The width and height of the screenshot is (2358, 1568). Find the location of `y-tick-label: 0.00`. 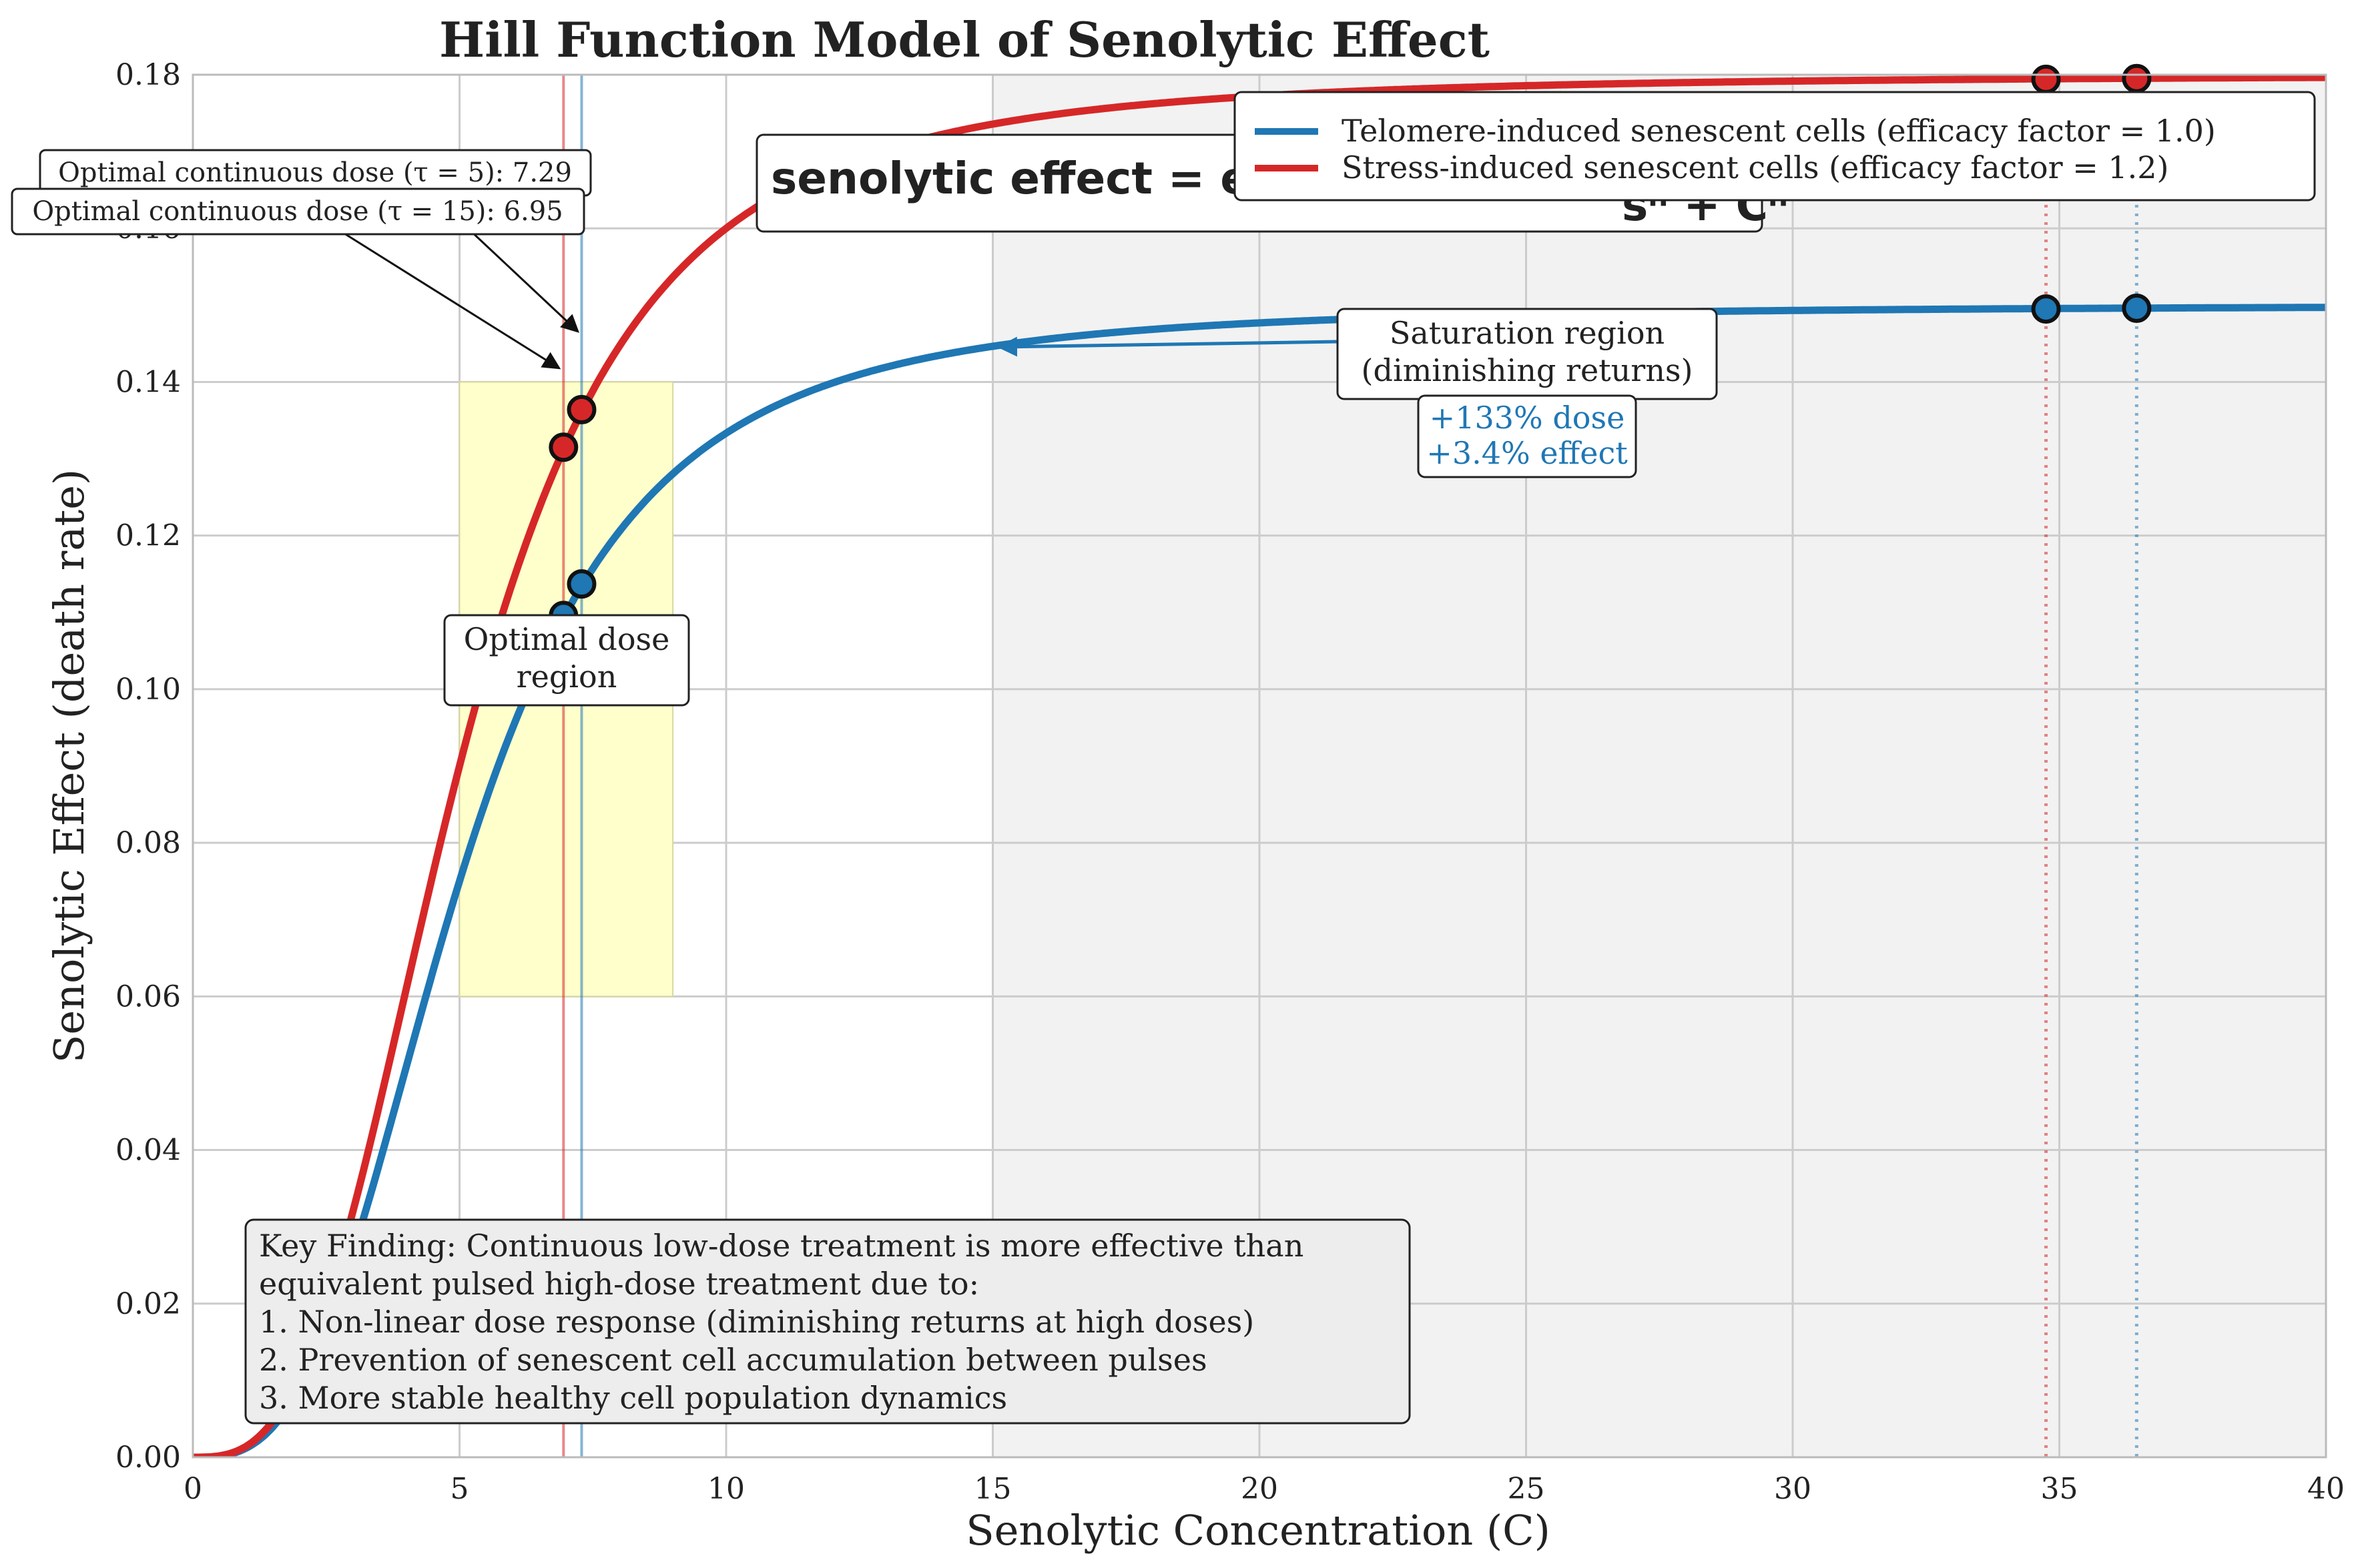

y-tick-label: 0.00 is located at coordinates (148, 1458).